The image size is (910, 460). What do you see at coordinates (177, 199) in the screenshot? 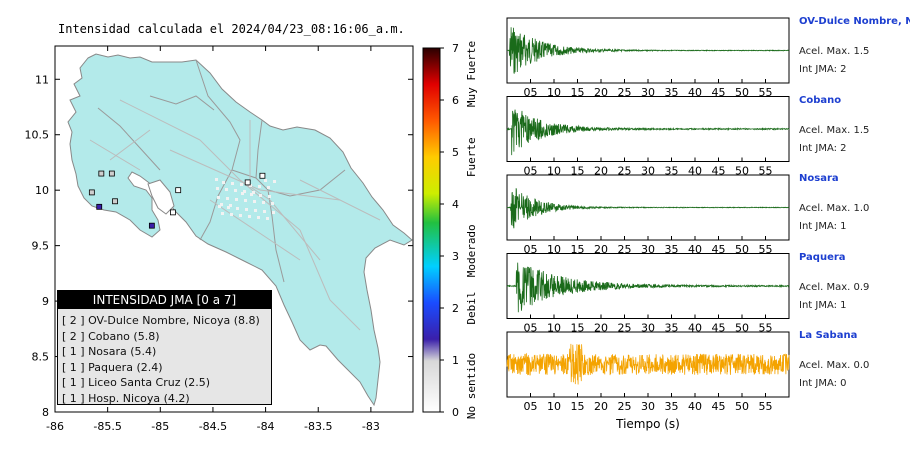
I see `station-markers` at bounding box center [177, 199].